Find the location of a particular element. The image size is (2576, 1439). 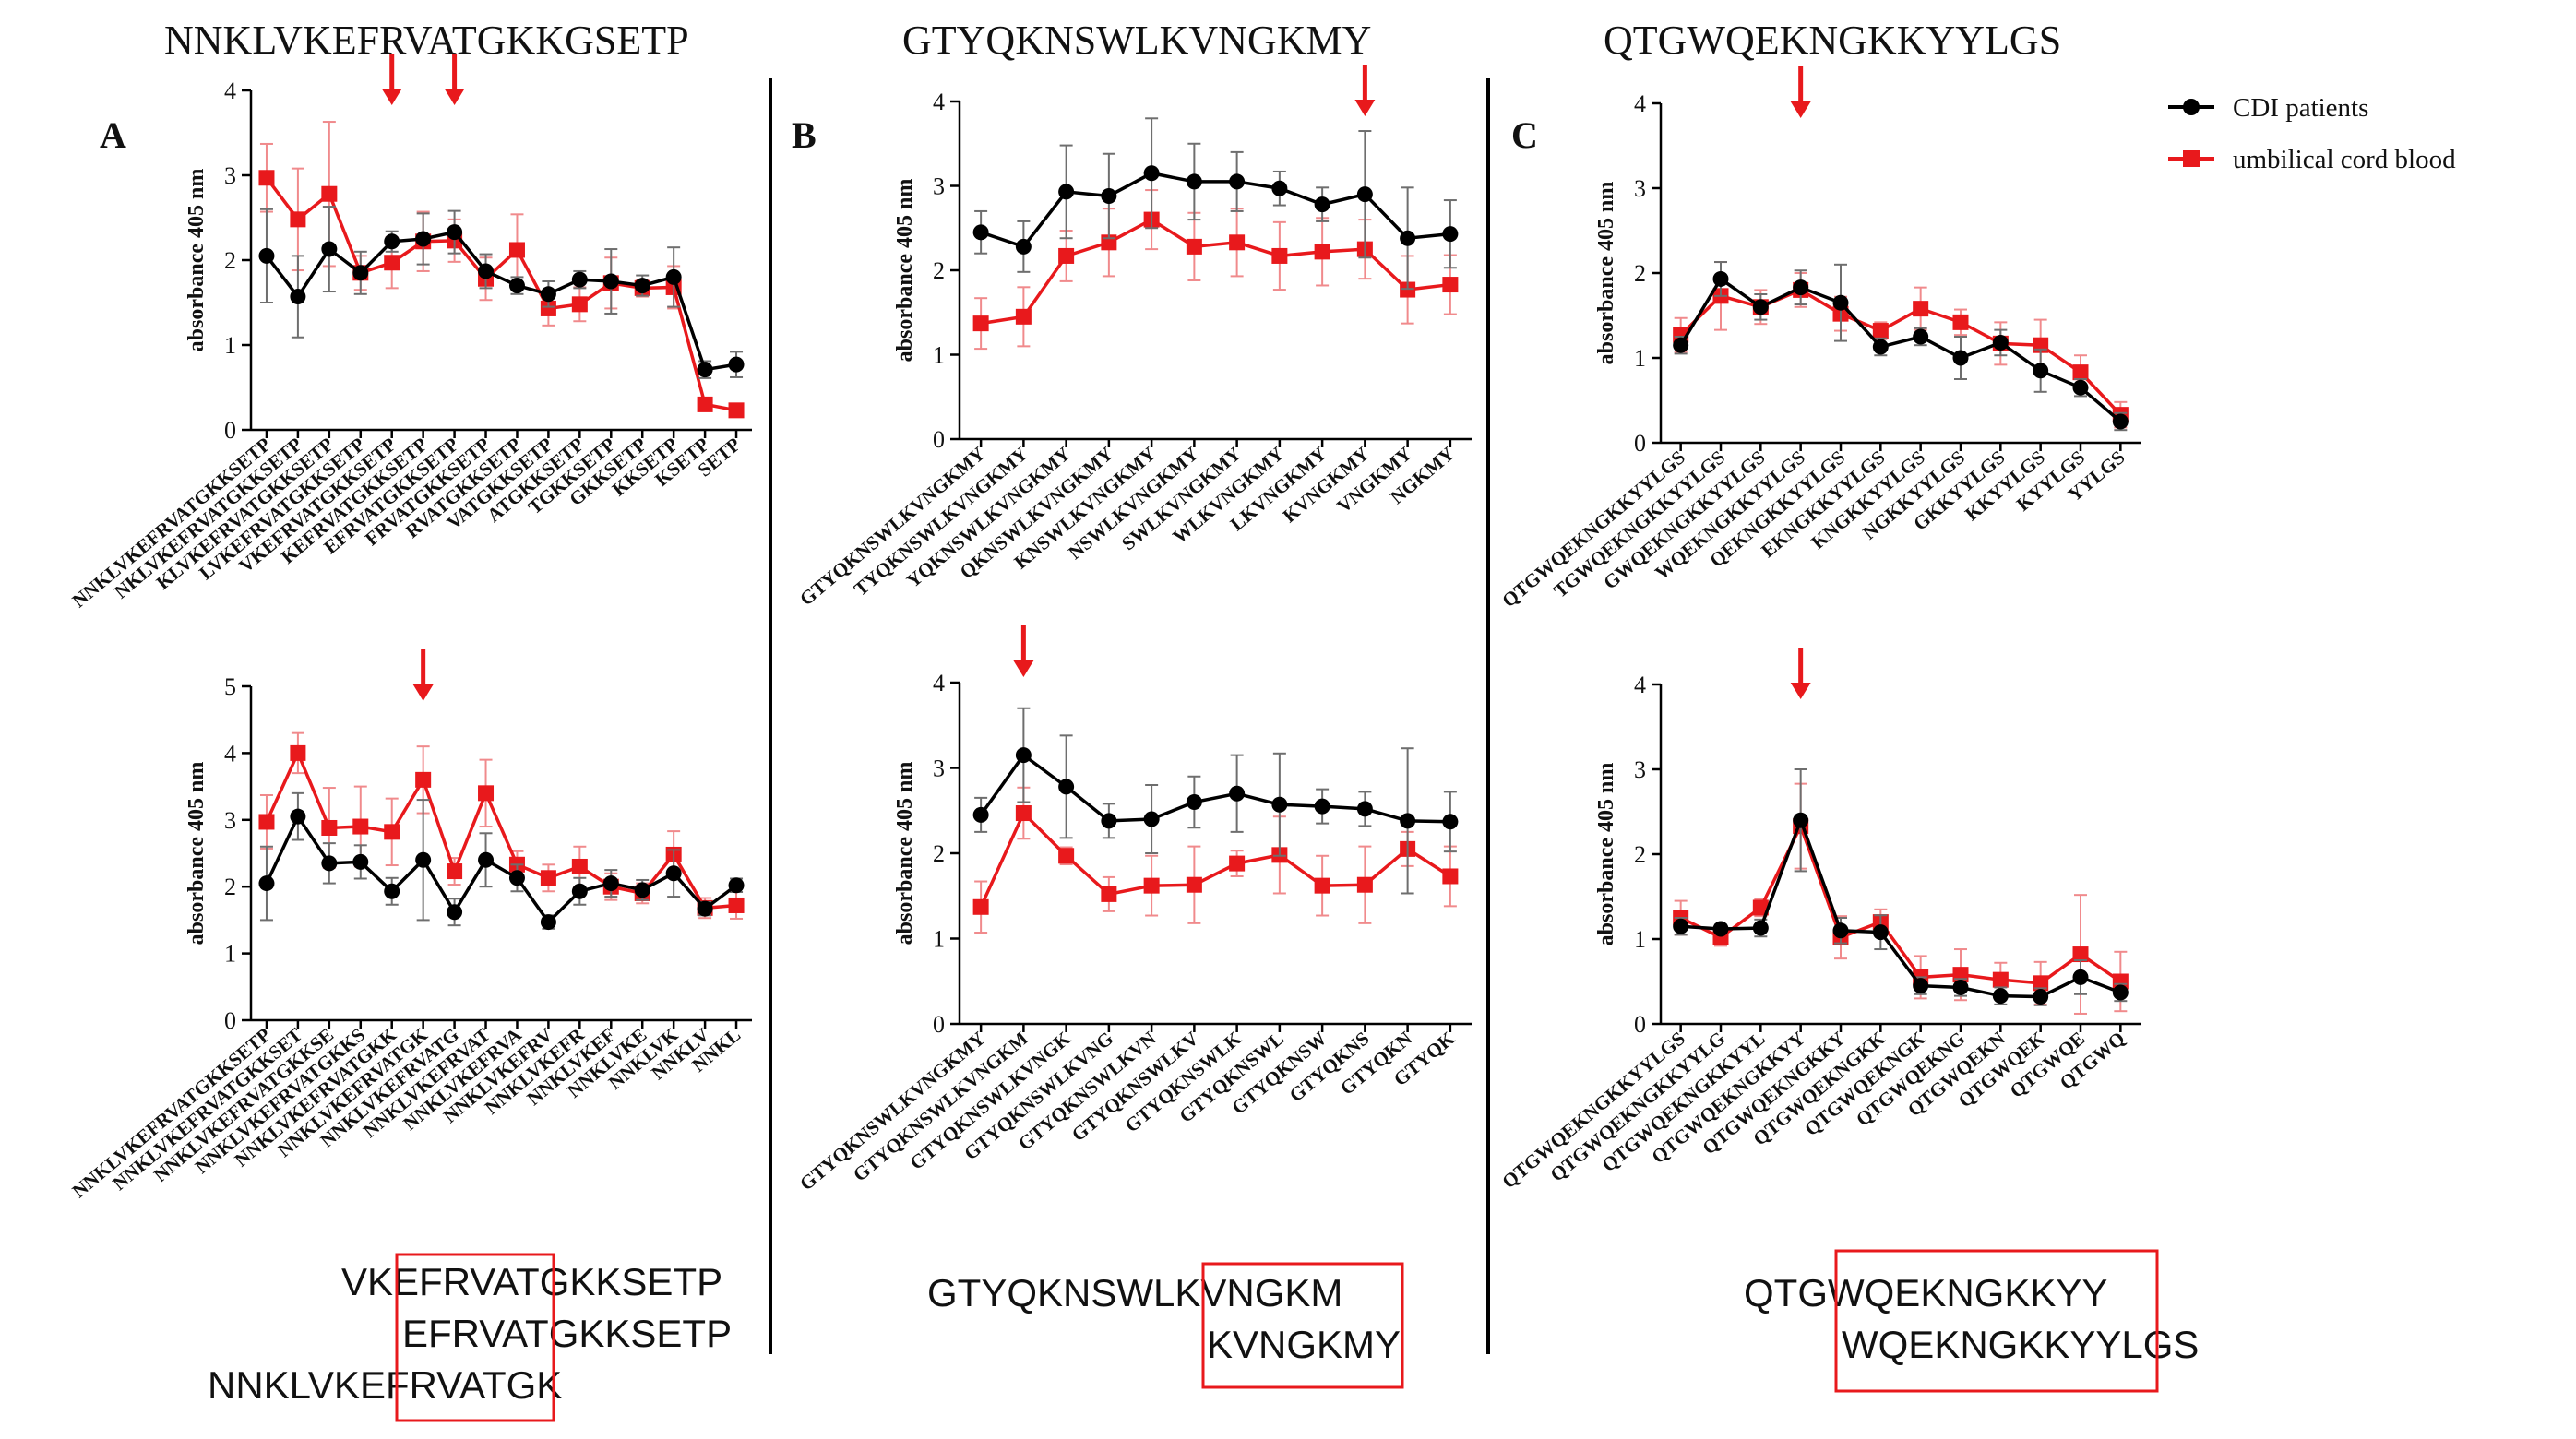

panel-c-title: QTGWQEKNGKKYYLGS is located at coordinates (1832, 40).